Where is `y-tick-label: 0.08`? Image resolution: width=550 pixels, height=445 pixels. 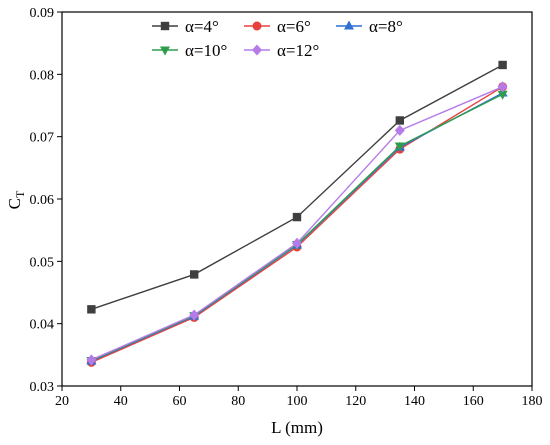
y-tick-label: 0.08 is located at coordinates (42, 75).